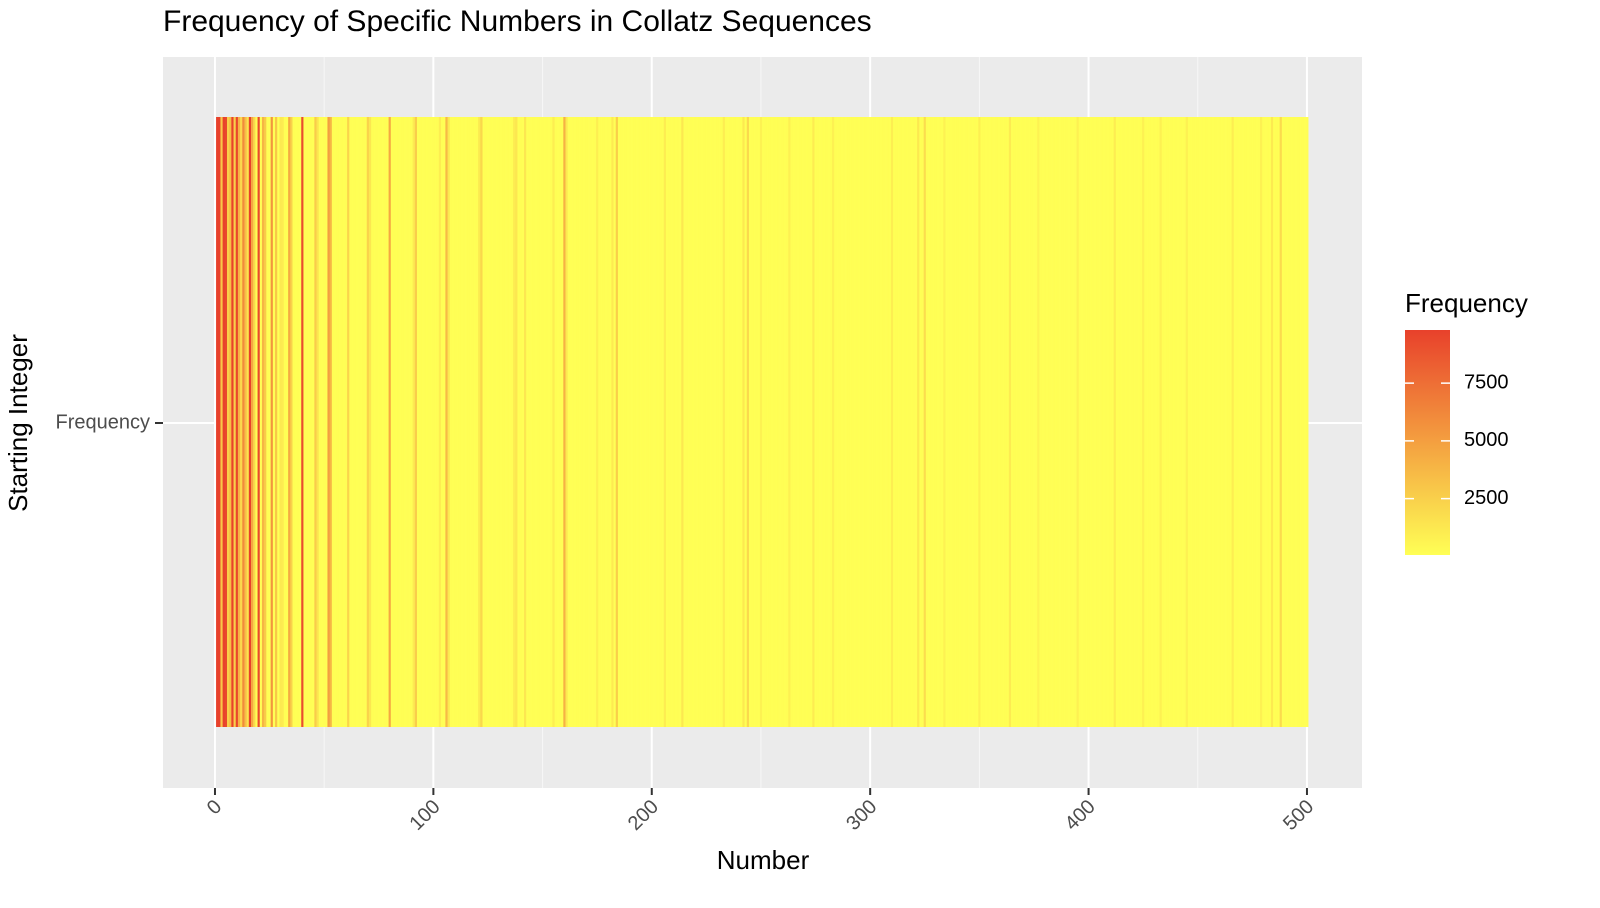 Image resolution: width=1600 pixels, height=908 pixels. What do you see at coordinates (1466, 303) in the screenshot?
I see `legend-title: Frequency` at bounding box center [1466, 303].